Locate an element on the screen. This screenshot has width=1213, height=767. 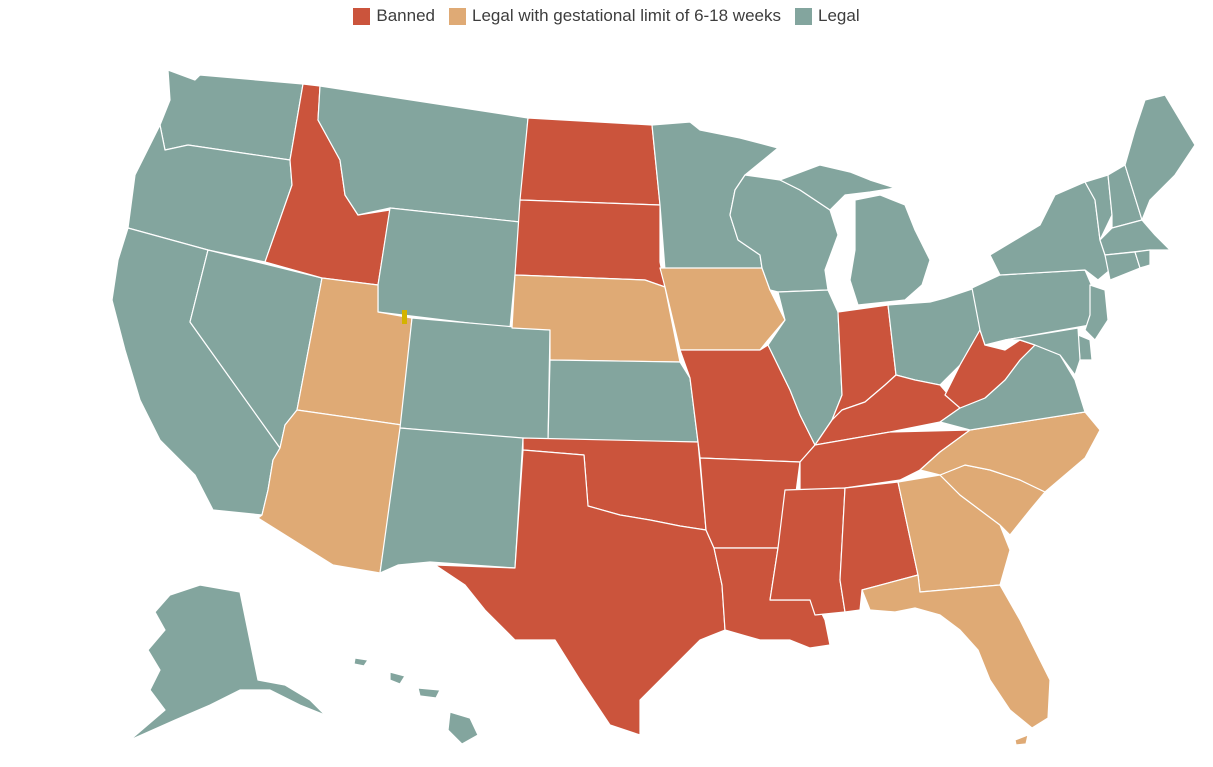
state-florida is located at coordinates (956, 651).